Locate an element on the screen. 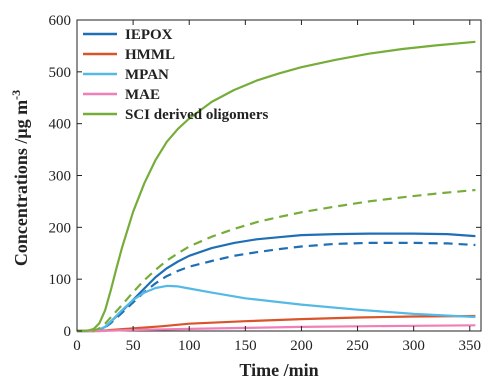 The width and height of the screenshot is (485, 383). y-tick-label-6: 600 is located at coordinates (60, 21).